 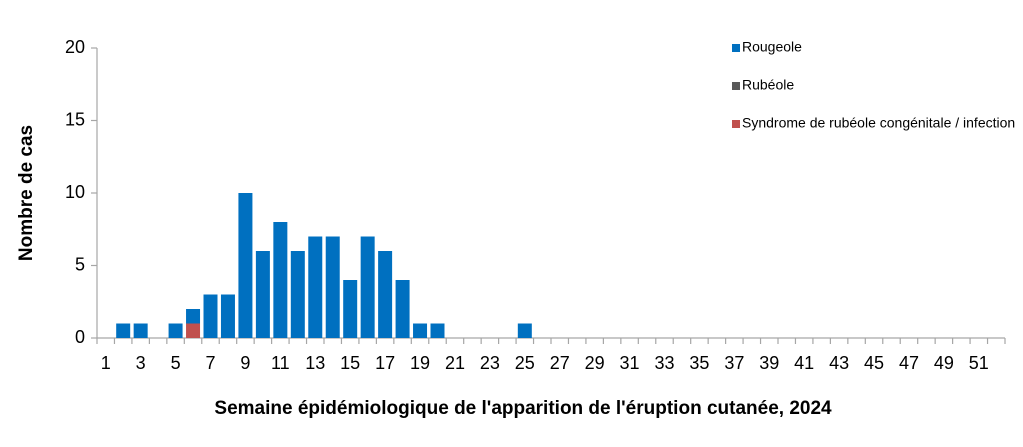 I want to click on x-tick-label: 13, so click(x=315, y=363).